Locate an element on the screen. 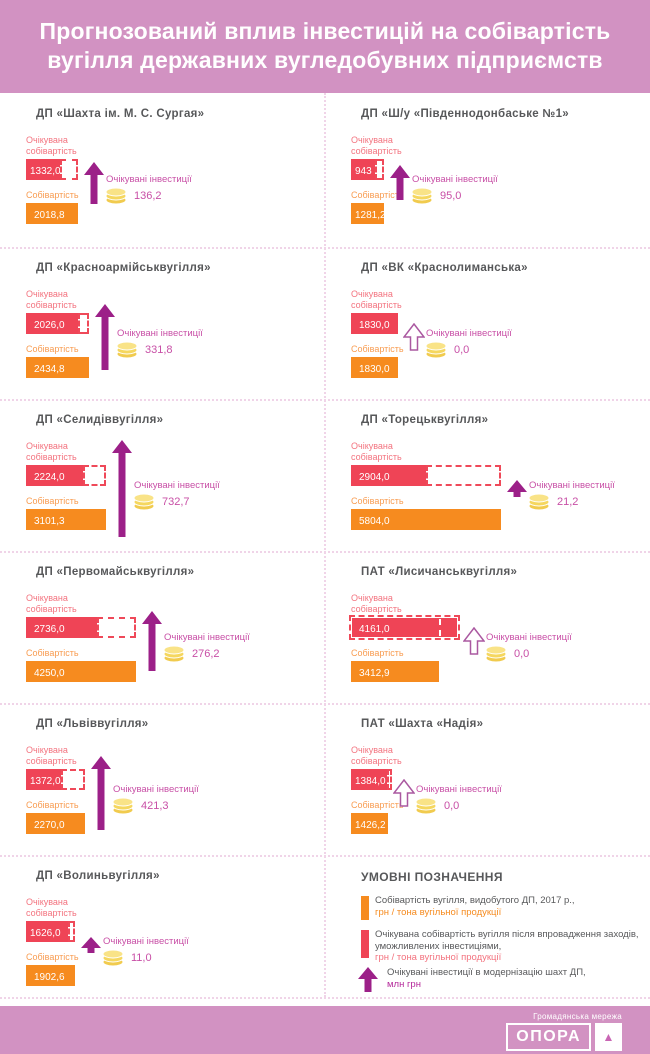 The image size is (650, 1054). investment-value: 11,0 is located at coordinates (141, 958).